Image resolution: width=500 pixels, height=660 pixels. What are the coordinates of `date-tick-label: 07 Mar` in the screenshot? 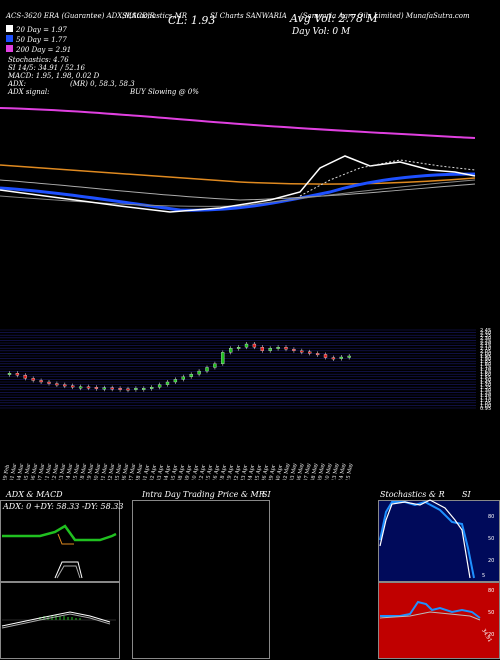 It's located at (41, 471).